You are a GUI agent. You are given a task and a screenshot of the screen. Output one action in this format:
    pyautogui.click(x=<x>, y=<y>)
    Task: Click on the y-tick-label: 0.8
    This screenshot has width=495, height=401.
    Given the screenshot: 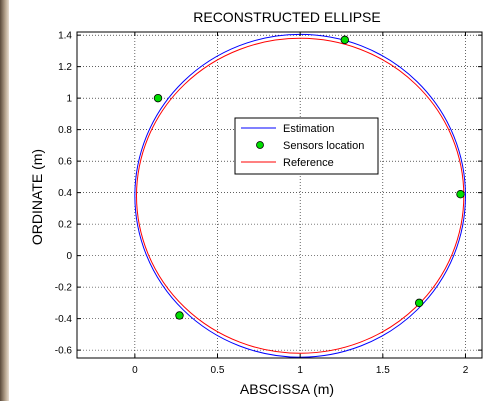 What is the action you would take?
    pyautogui.click(x=65, y=130)
    